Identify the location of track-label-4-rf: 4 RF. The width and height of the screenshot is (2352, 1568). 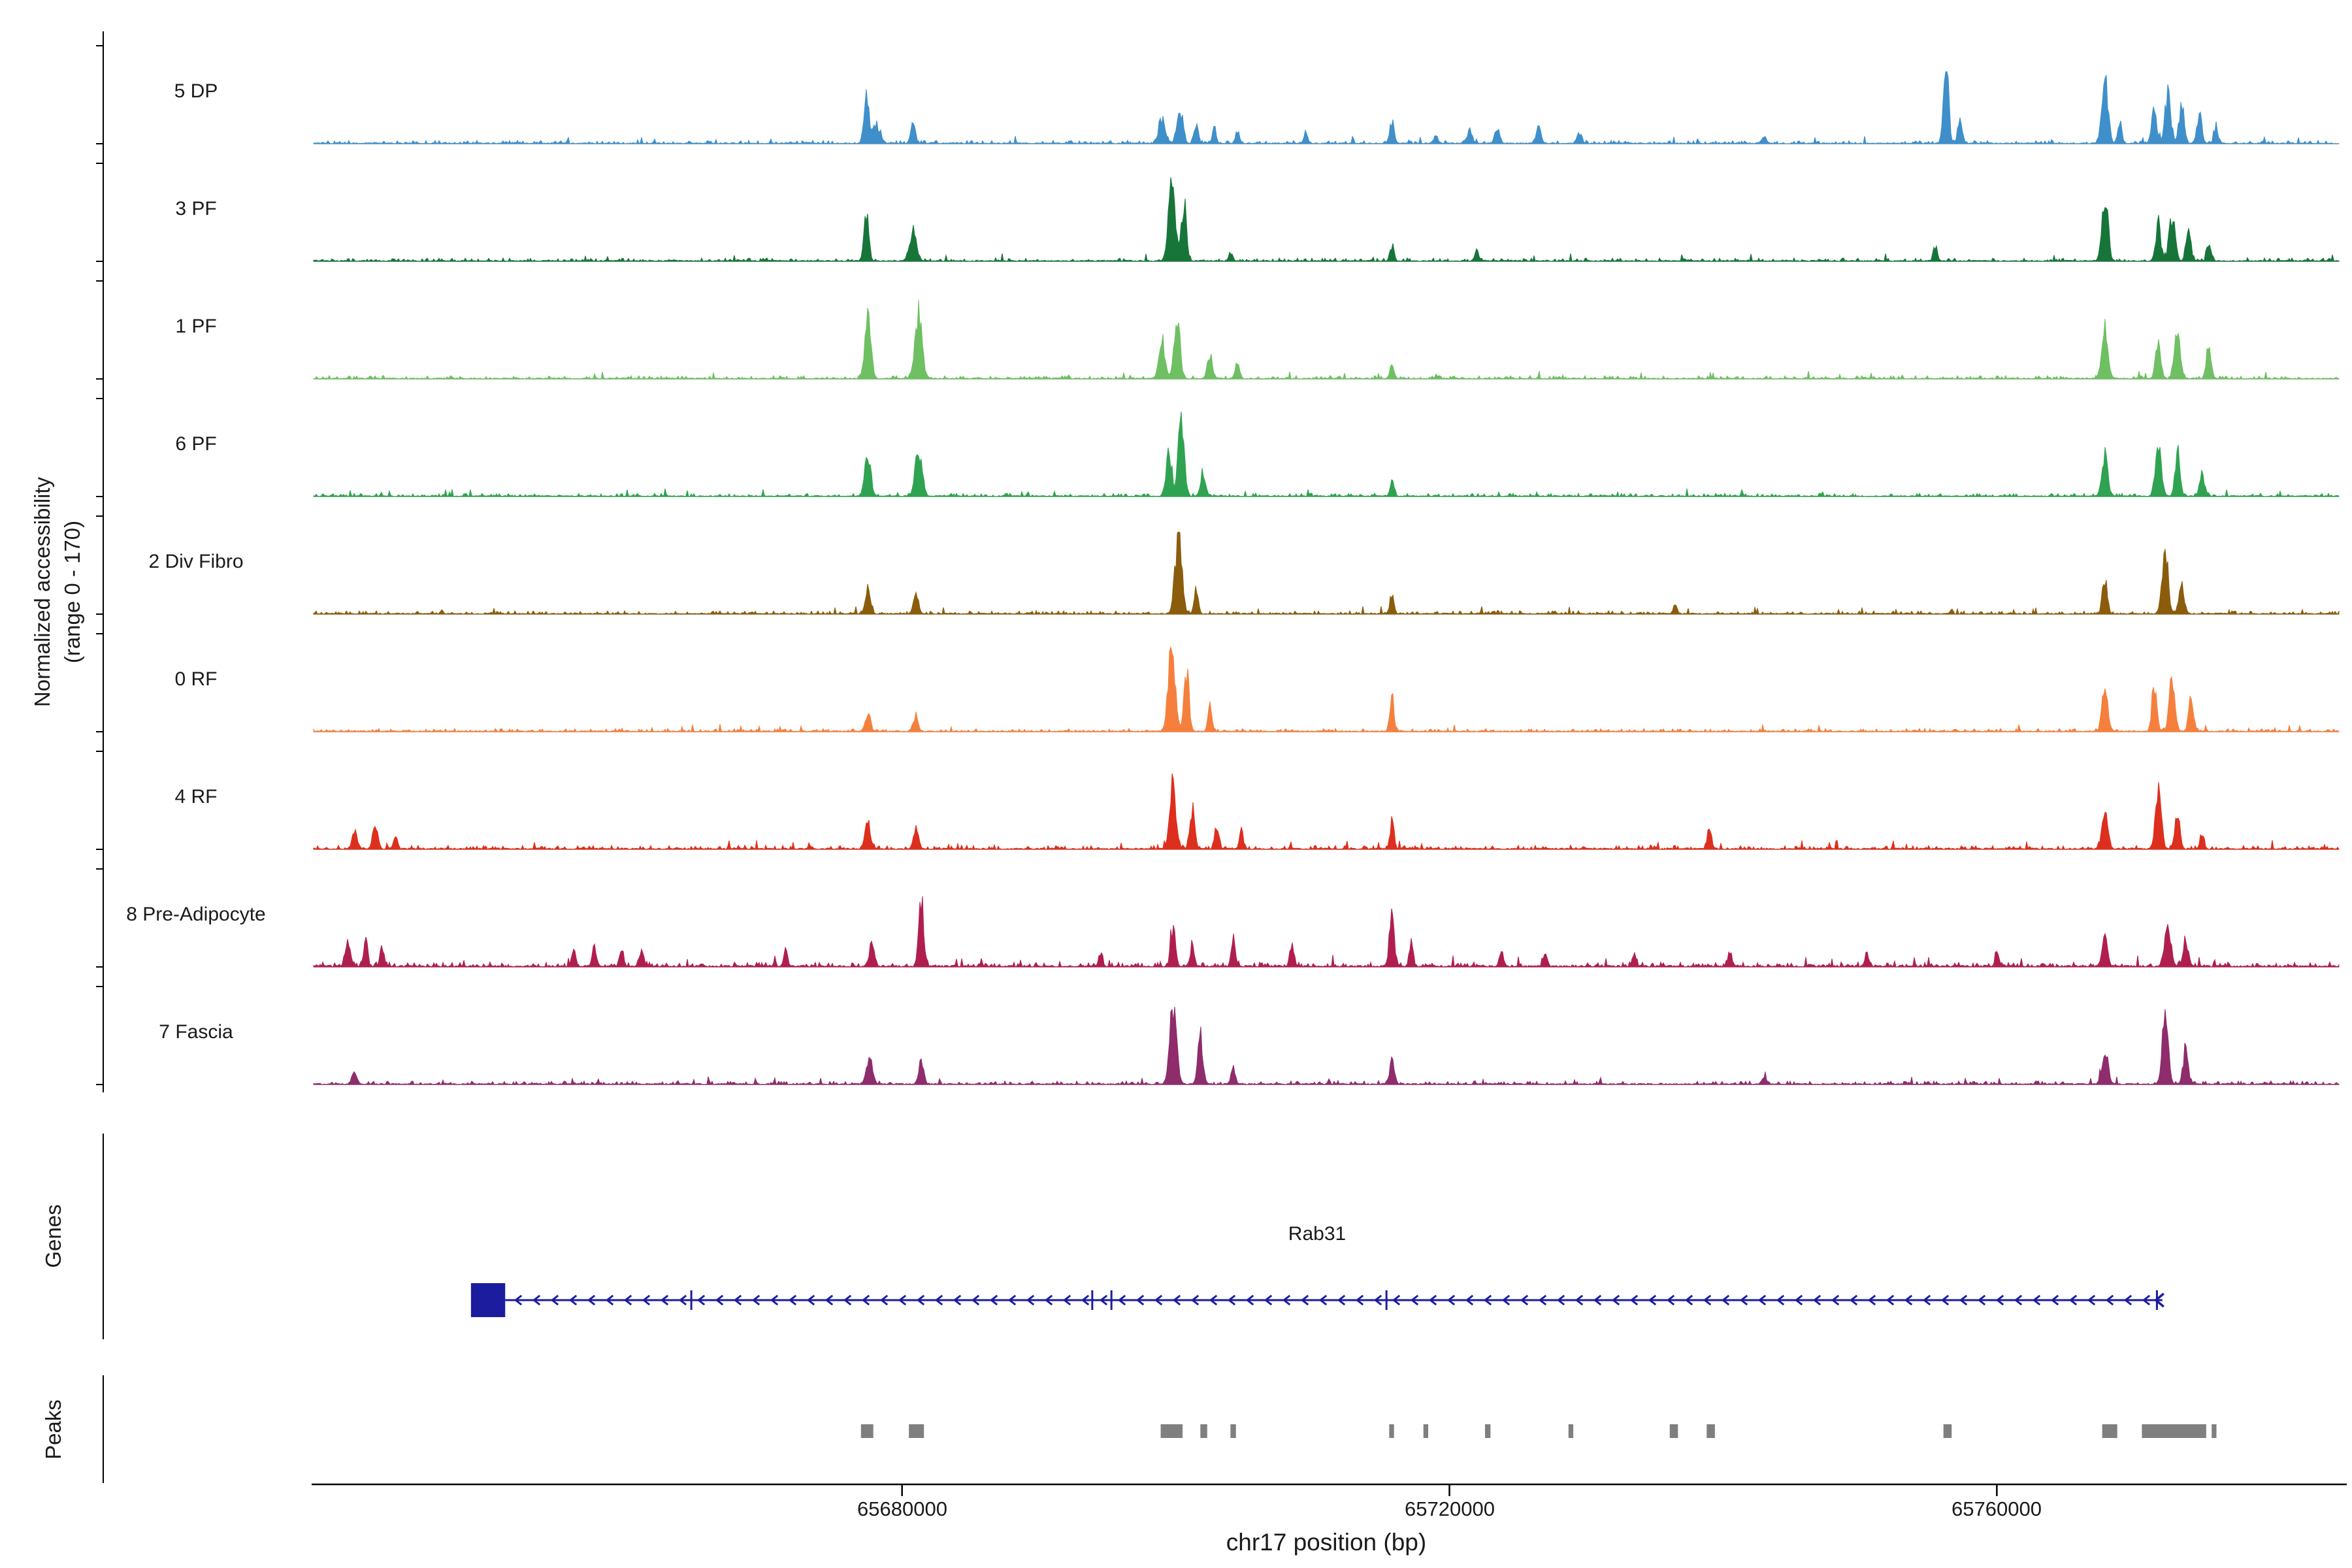
(196, 797).